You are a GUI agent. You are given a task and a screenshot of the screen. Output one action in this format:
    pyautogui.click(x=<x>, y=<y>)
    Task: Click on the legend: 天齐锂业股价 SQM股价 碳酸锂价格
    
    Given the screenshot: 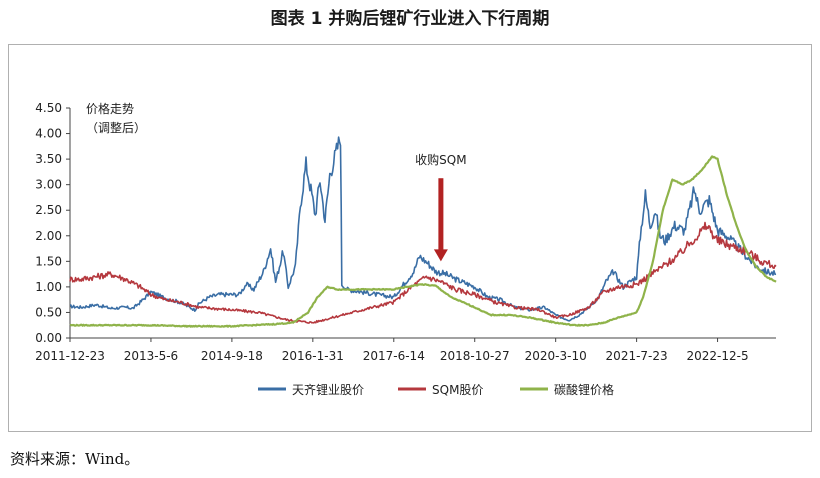 What is the action you would take?
    pyautogui.click(x=436, y=389)
    